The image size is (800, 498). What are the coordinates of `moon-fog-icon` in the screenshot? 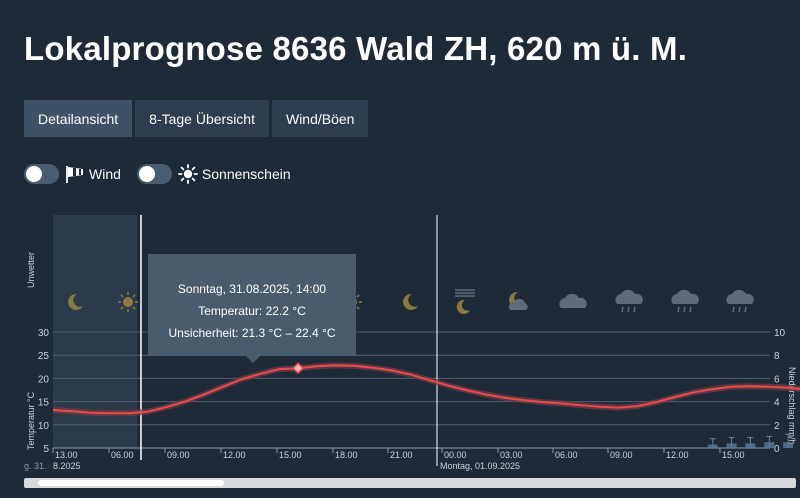 It's located at (465, 301).